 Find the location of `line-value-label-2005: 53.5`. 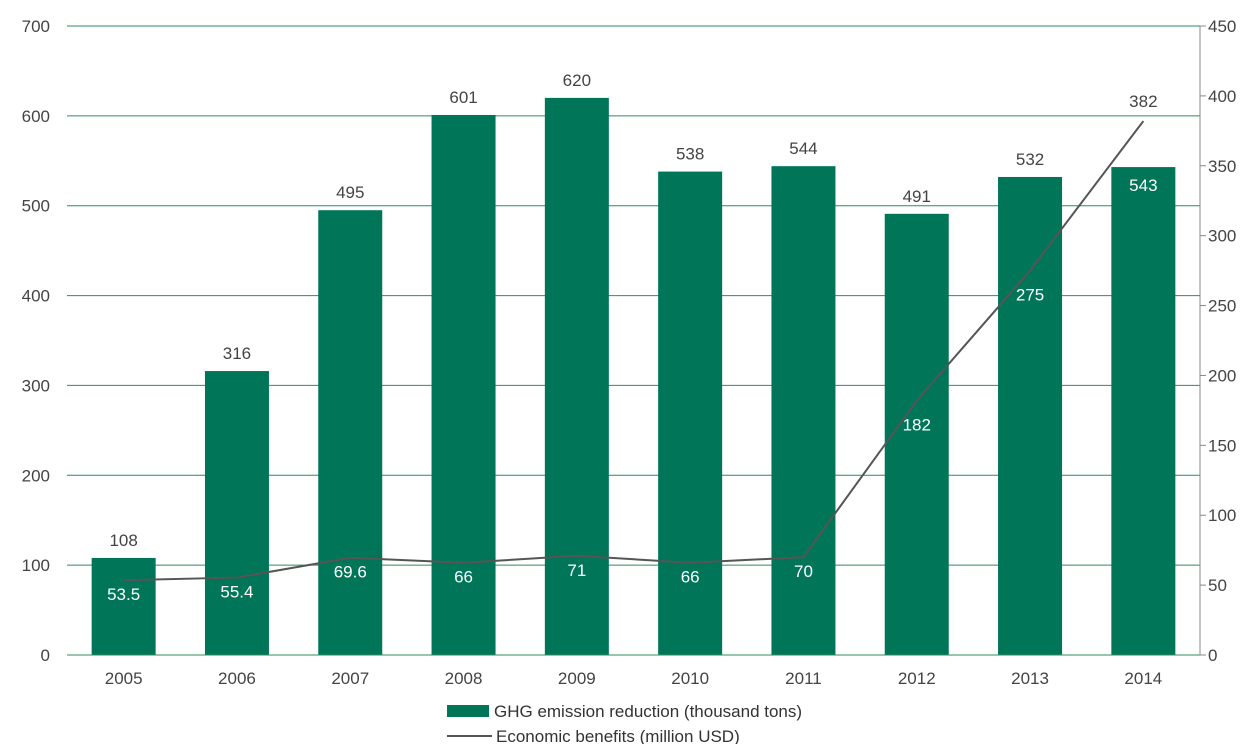

line-value-label-2005: 53.5 is located at coordinates (123, 594).